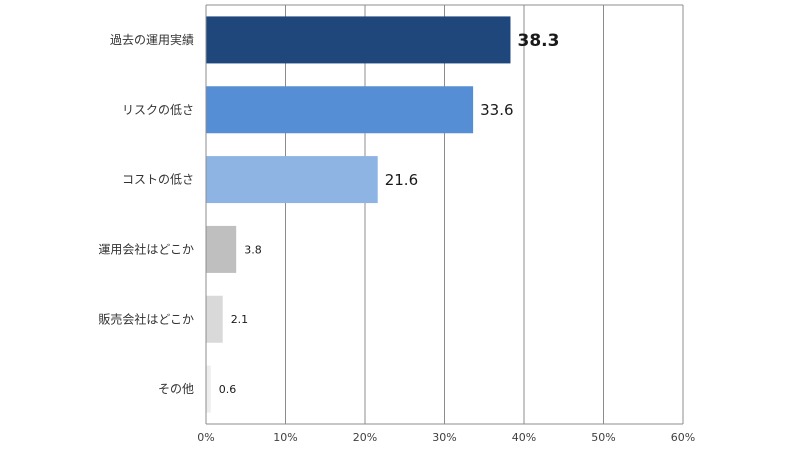  What do you see at coordinates (683, 437) in the screenshot?
I see `x-tick-label: 60%` at bounding box center [683, 437].